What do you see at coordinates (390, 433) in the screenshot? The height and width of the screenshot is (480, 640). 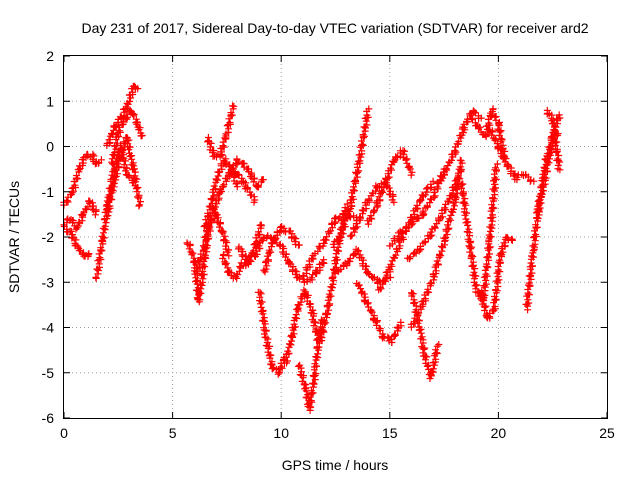 I see `x-tick-label: 15` at bounding box center [390, 433].